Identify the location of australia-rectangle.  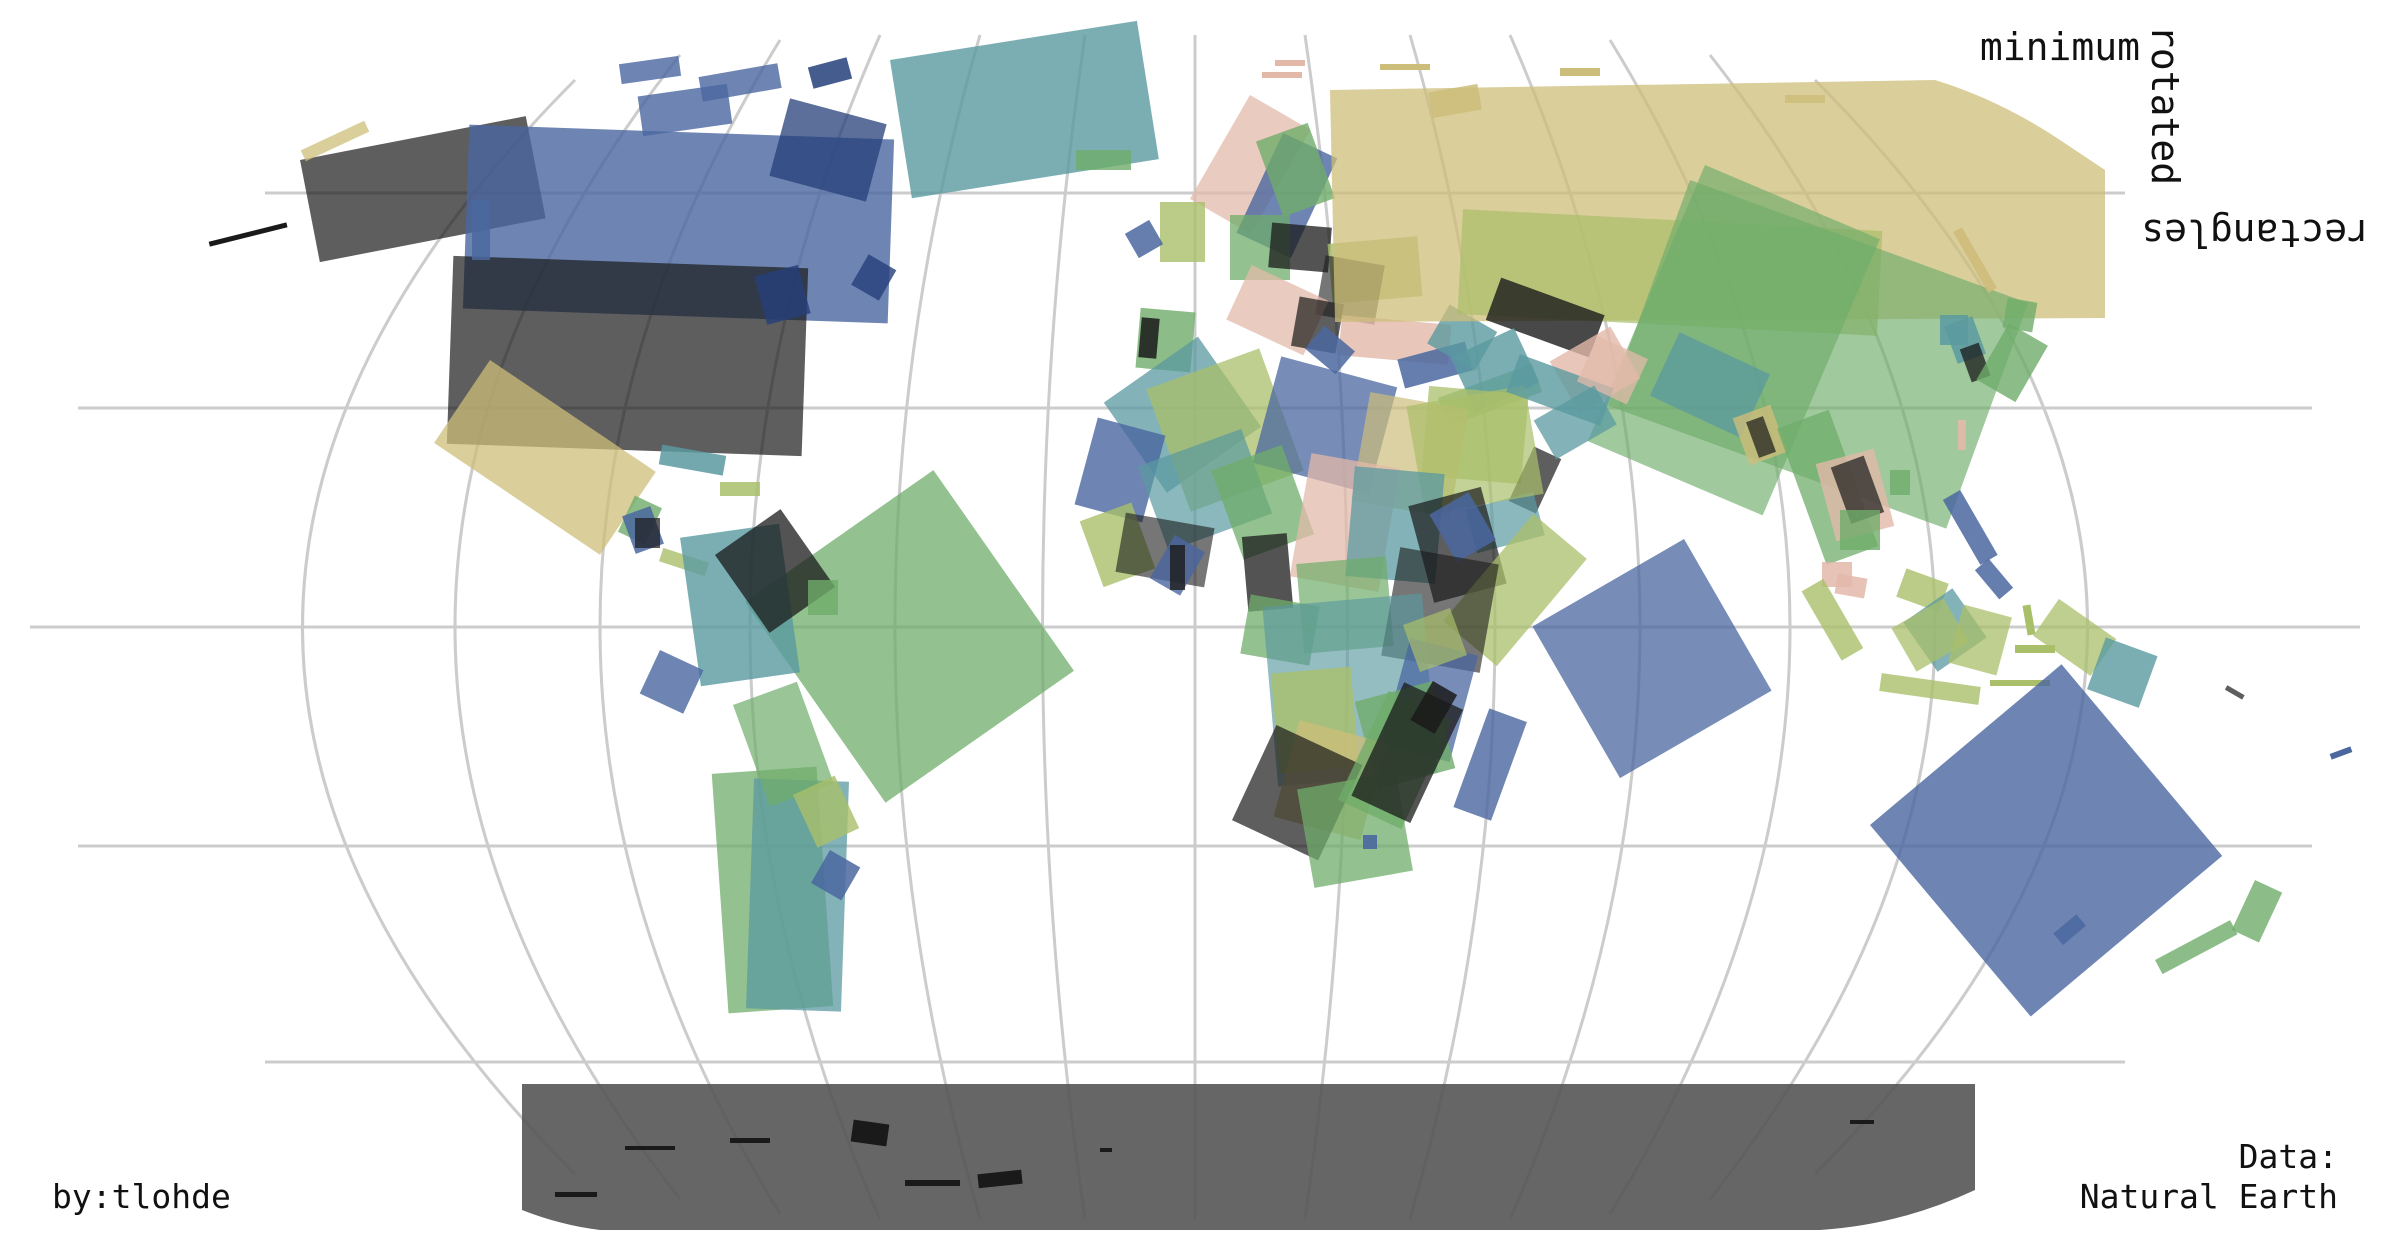
(2046, 840).